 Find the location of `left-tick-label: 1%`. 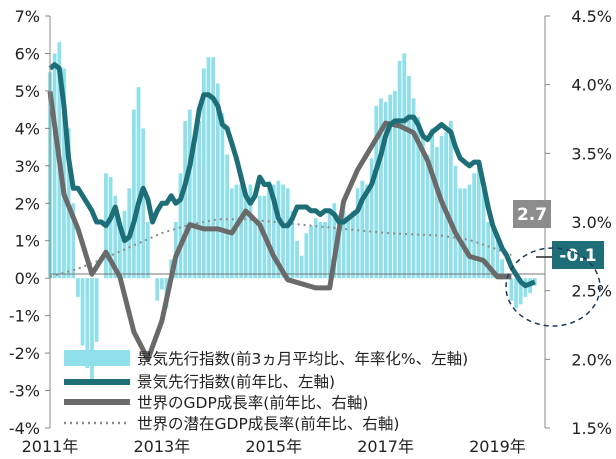

left-tick-label: 1% is located at coordinates (27, 241).